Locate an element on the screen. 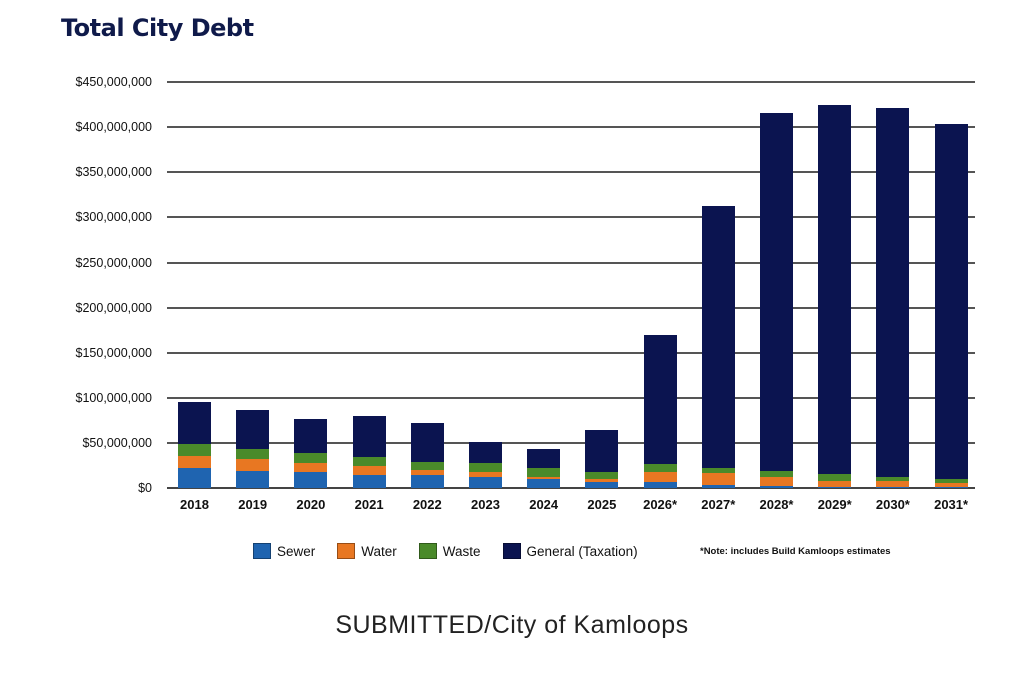  stacked-bar-2031 is located at coordinates (951, 305).